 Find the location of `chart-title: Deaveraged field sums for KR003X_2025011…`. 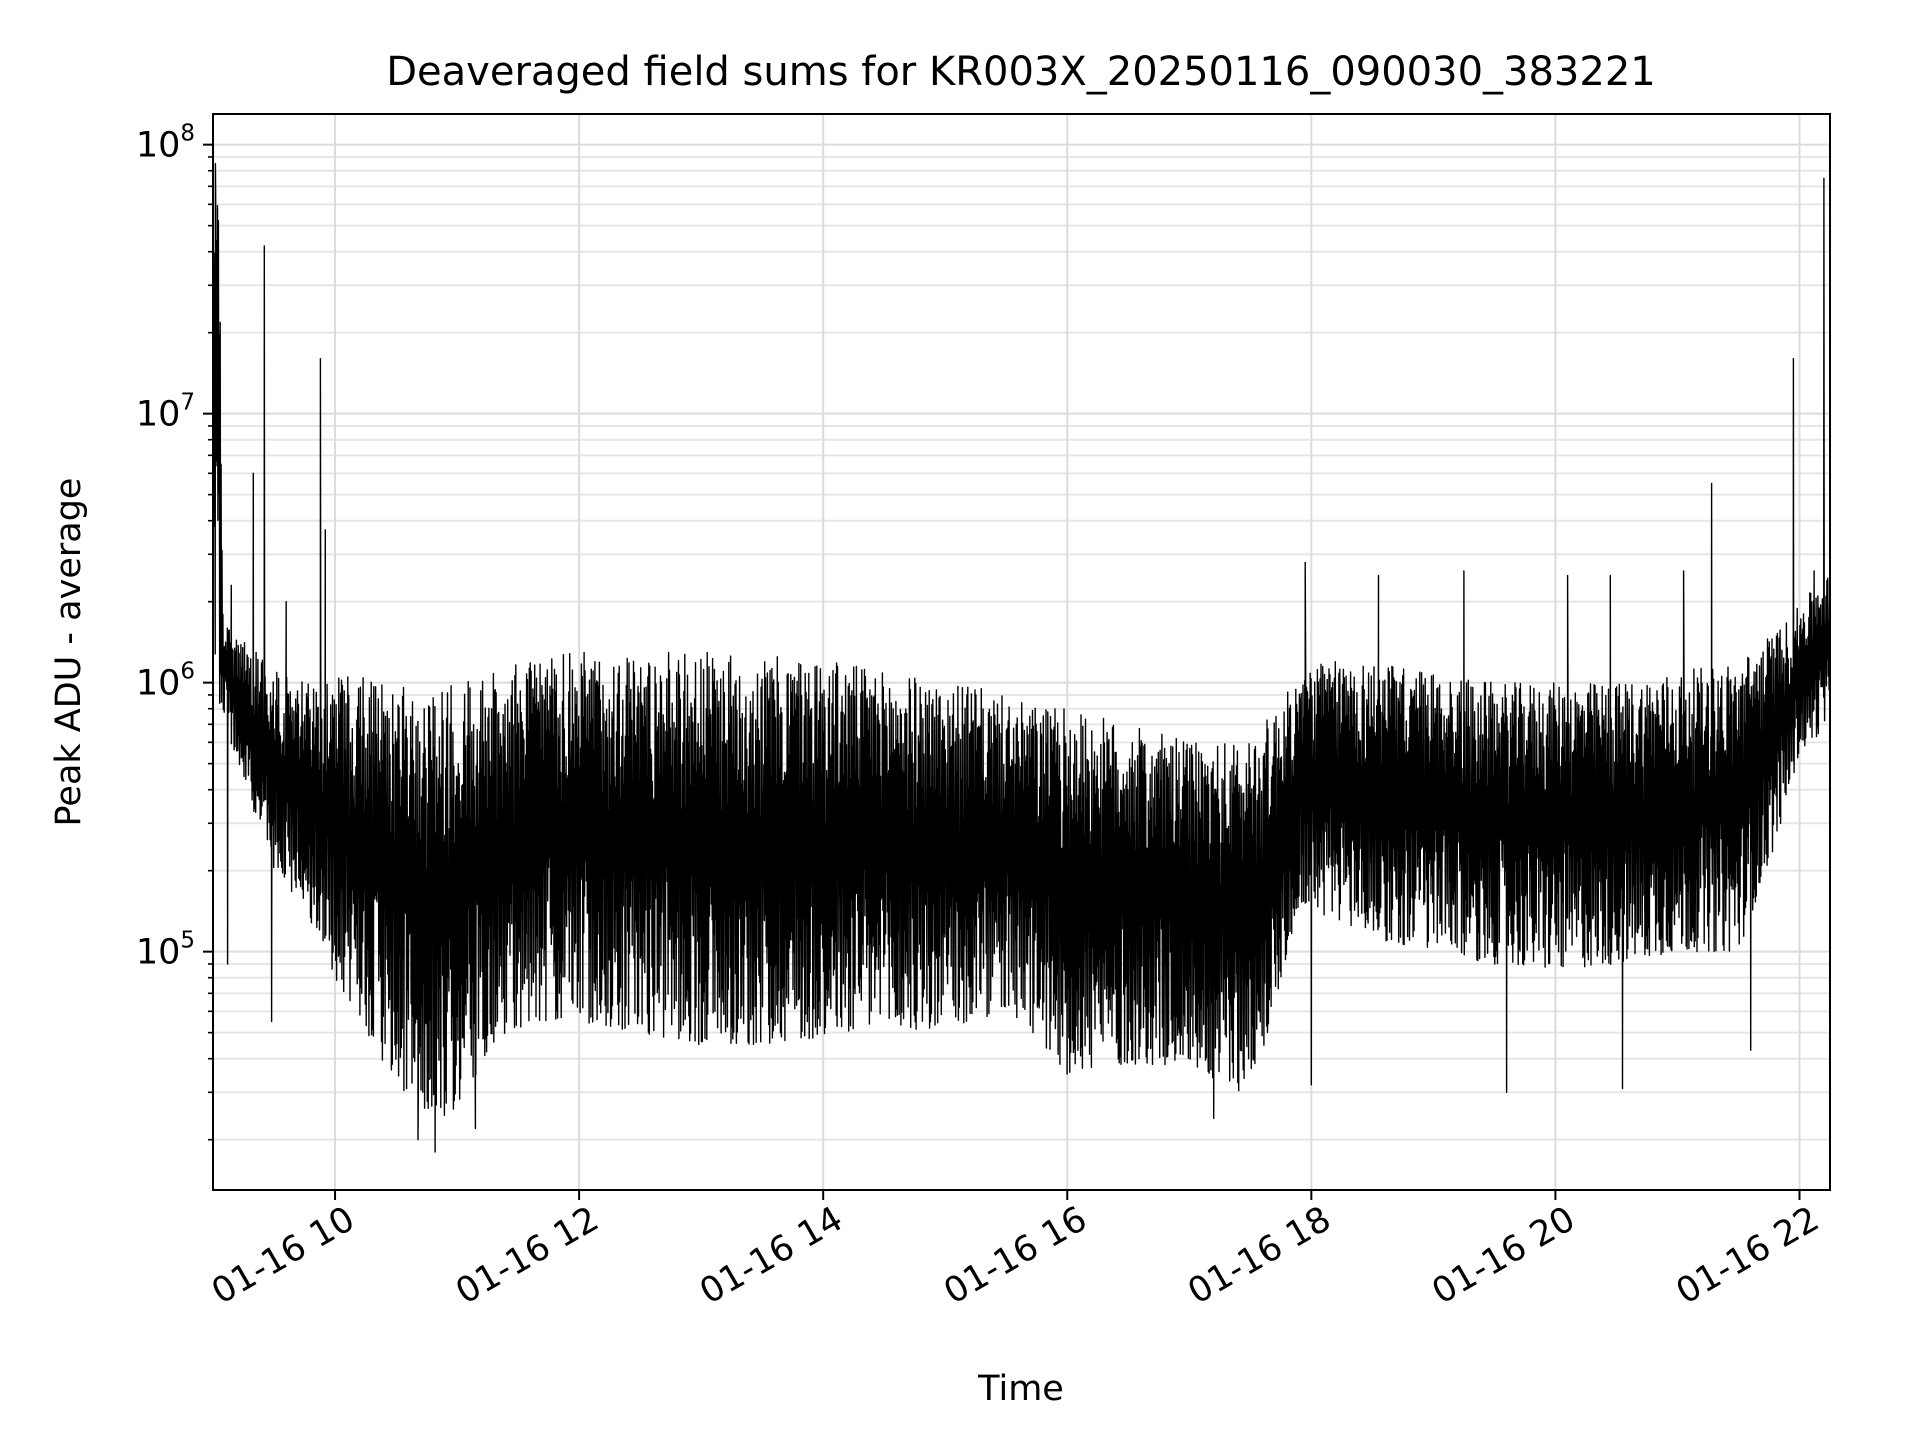

chart-title: Deaveraged field sums for KR003X_2025011… is located at coordinates (1020, 72).